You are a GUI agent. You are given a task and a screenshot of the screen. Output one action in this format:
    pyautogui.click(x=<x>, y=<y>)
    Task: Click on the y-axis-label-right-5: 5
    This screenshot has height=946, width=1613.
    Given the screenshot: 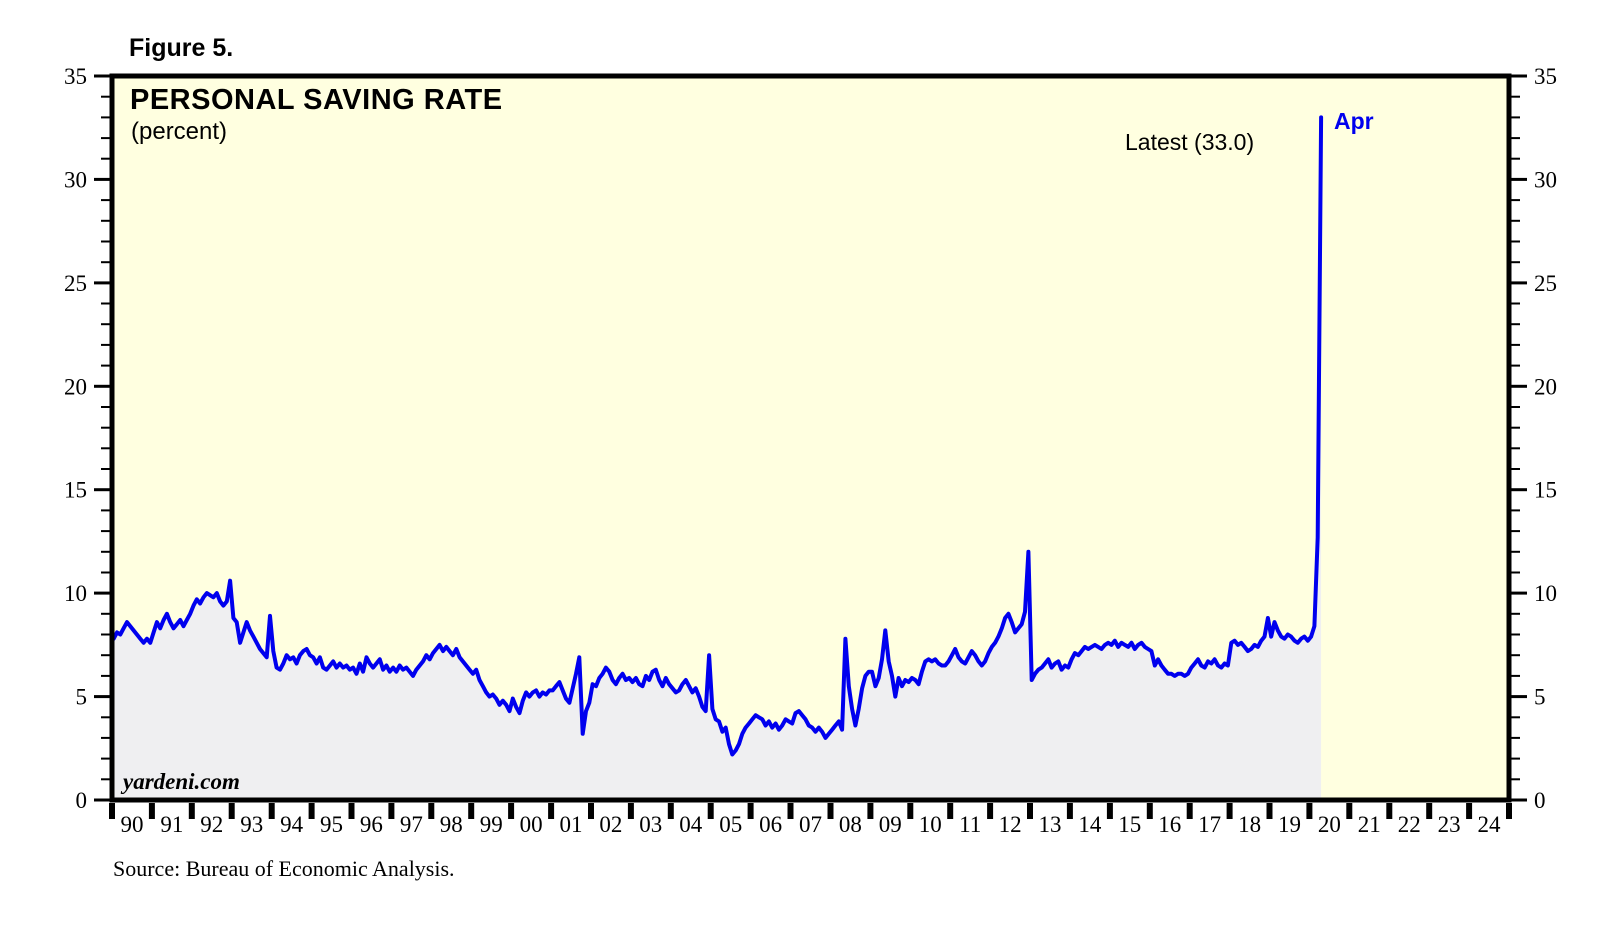 What is the action you would take?
    pyautogui.click(x=1540, y=697)
    